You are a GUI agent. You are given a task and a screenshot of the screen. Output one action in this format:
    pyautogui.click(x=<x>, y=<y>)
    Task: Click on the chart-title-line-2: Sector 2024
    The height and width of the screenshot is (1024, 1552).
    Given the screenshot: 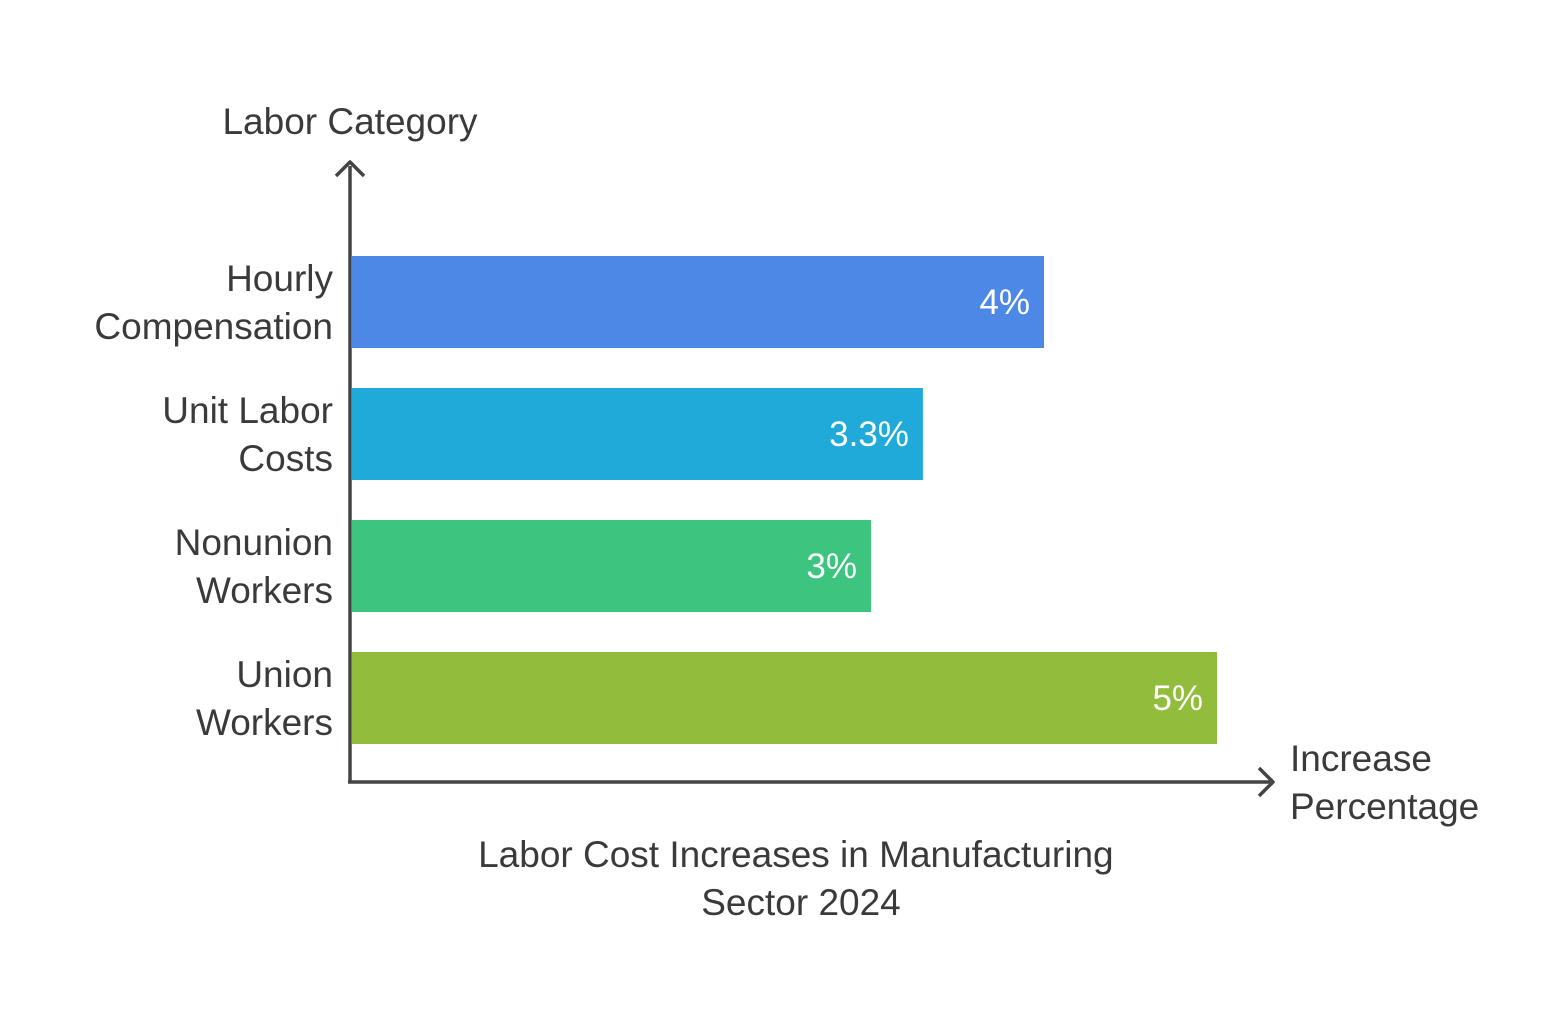 What is the action you would take?
    pyautogui.click(x=801, y=902)
    